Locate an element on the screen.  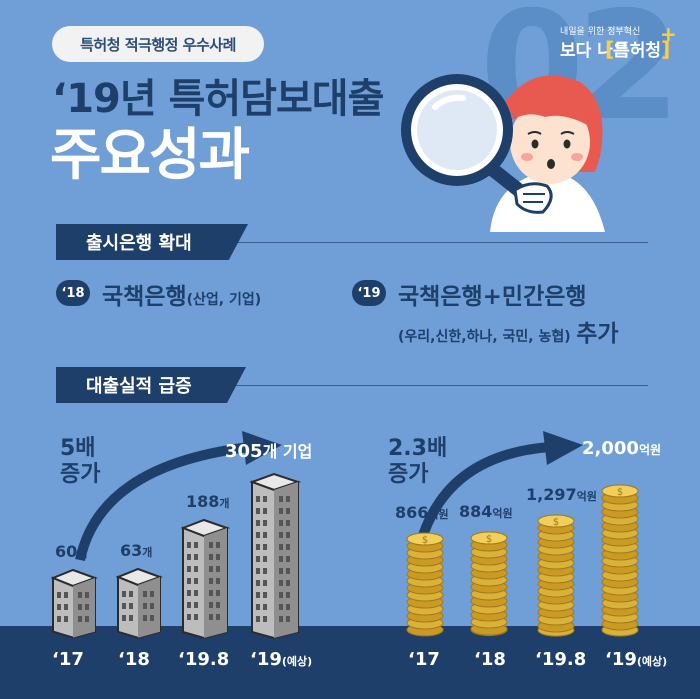
right-x-label-0: ‘17 is located at coordinates (424, 659).